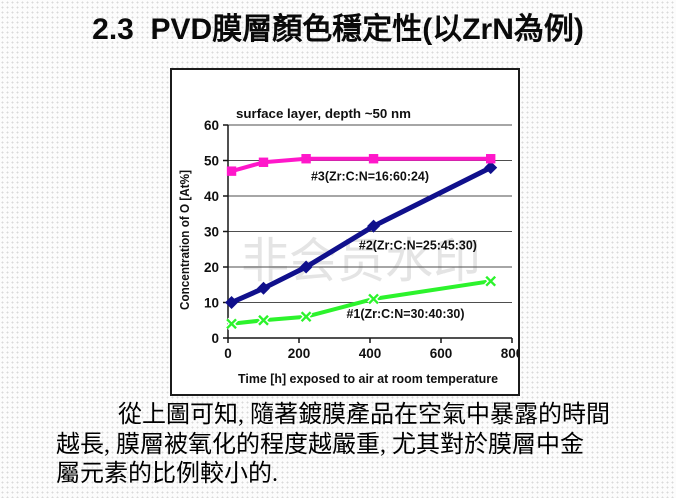  What do you see at coordinates (211, 232) in the screenshot?
I see `y-tick-label: 30` at bounding box center [211, 232].